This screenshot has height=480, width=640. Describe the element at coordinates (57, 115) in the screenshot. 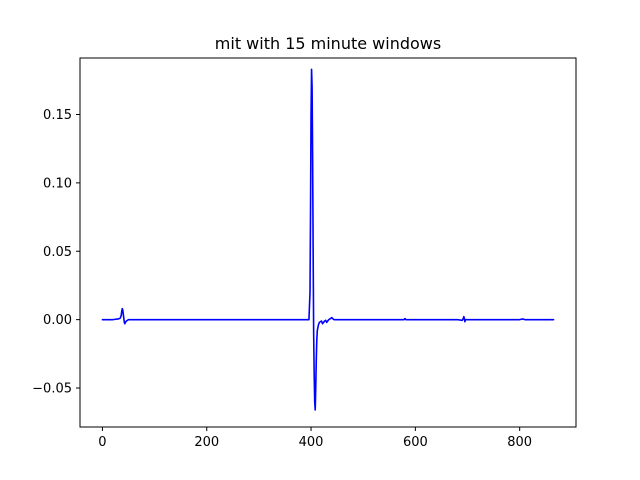

I see `y-tick-label-4: 0.15` at that location.